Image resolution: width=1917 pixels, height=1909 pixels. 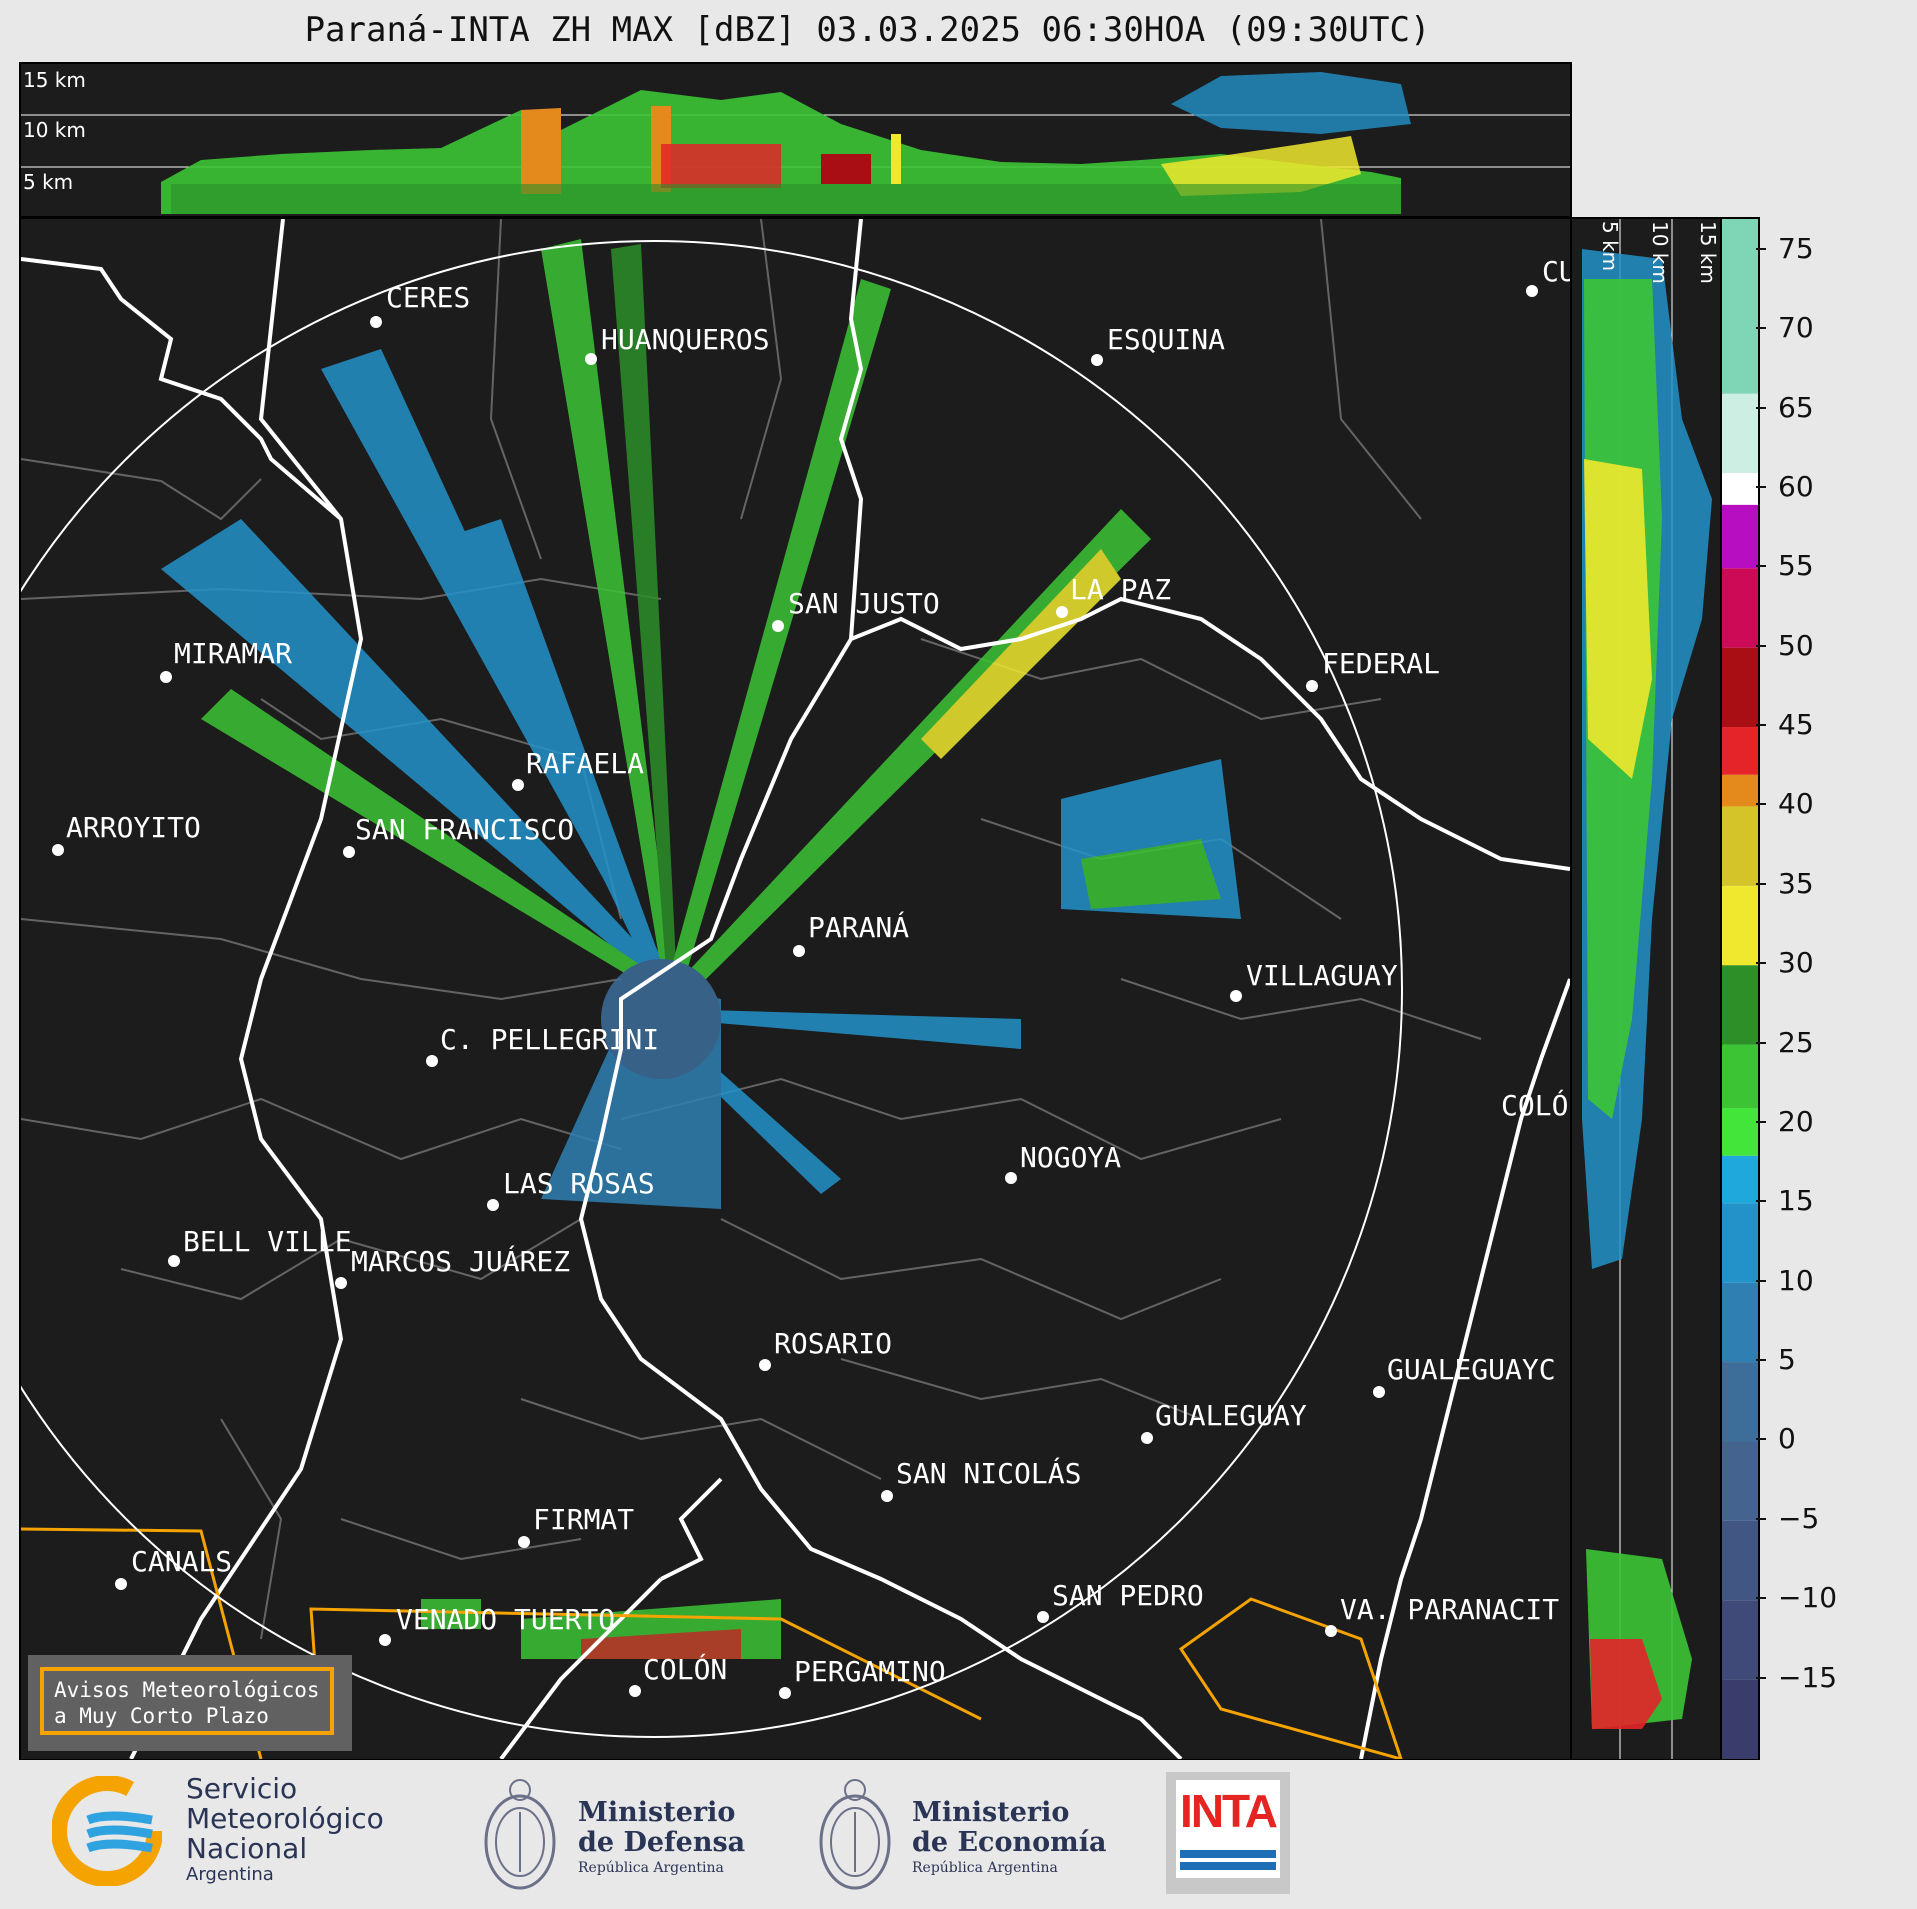 What do you see at coordinates (579, 1183) in the screenshot?
I see `city-label-las-rosas: LAS ROSAS` at bounding box center [579, 1183].